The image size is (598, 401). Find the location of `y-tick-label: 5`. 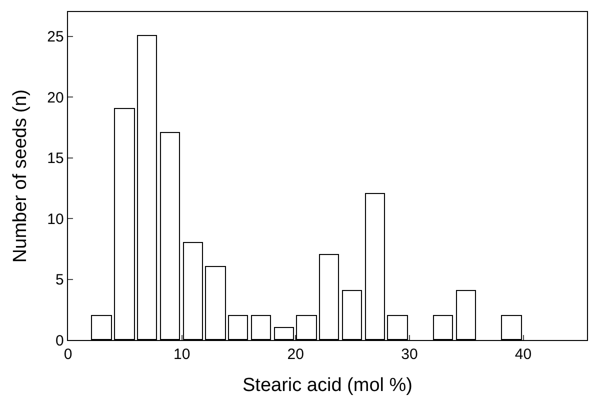

y-tick-label: 5 is located at coordinates (60, 280).